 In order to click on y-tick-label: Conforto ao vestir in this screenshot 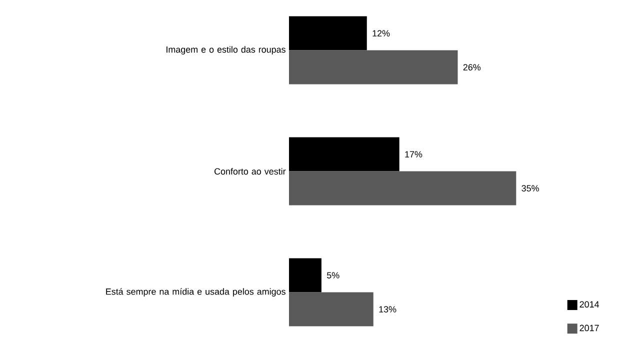, I will do `click(250, 171)`.